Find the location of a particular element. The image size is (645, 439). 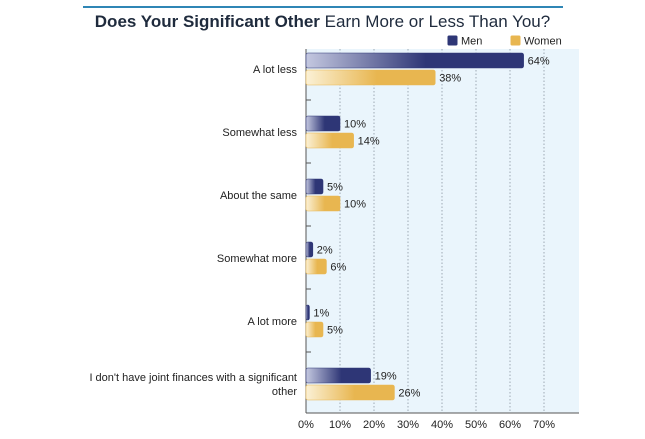

data-label-women: 38% is located at coordinates (450, 79).